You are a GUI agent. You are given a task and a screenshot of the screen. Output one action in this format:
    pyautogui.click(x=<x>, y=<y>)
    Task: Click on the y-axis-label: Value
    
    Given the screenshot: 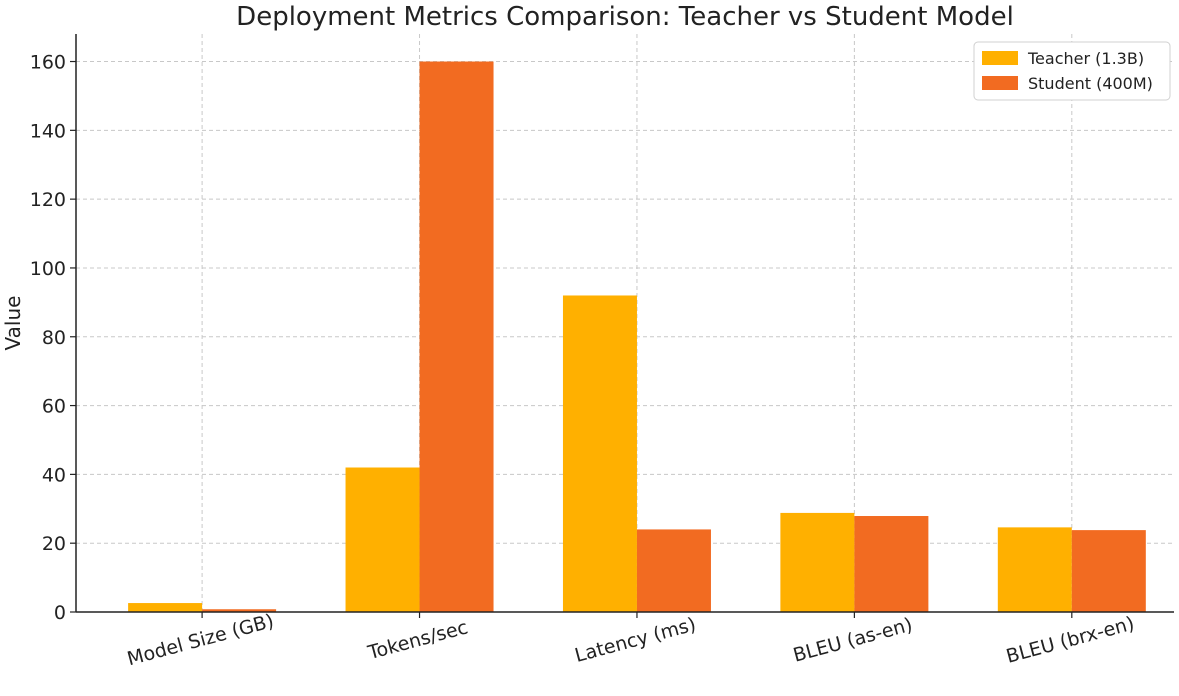 What is the action you would take?
    pyautogui.click(x=13, y=323)
    